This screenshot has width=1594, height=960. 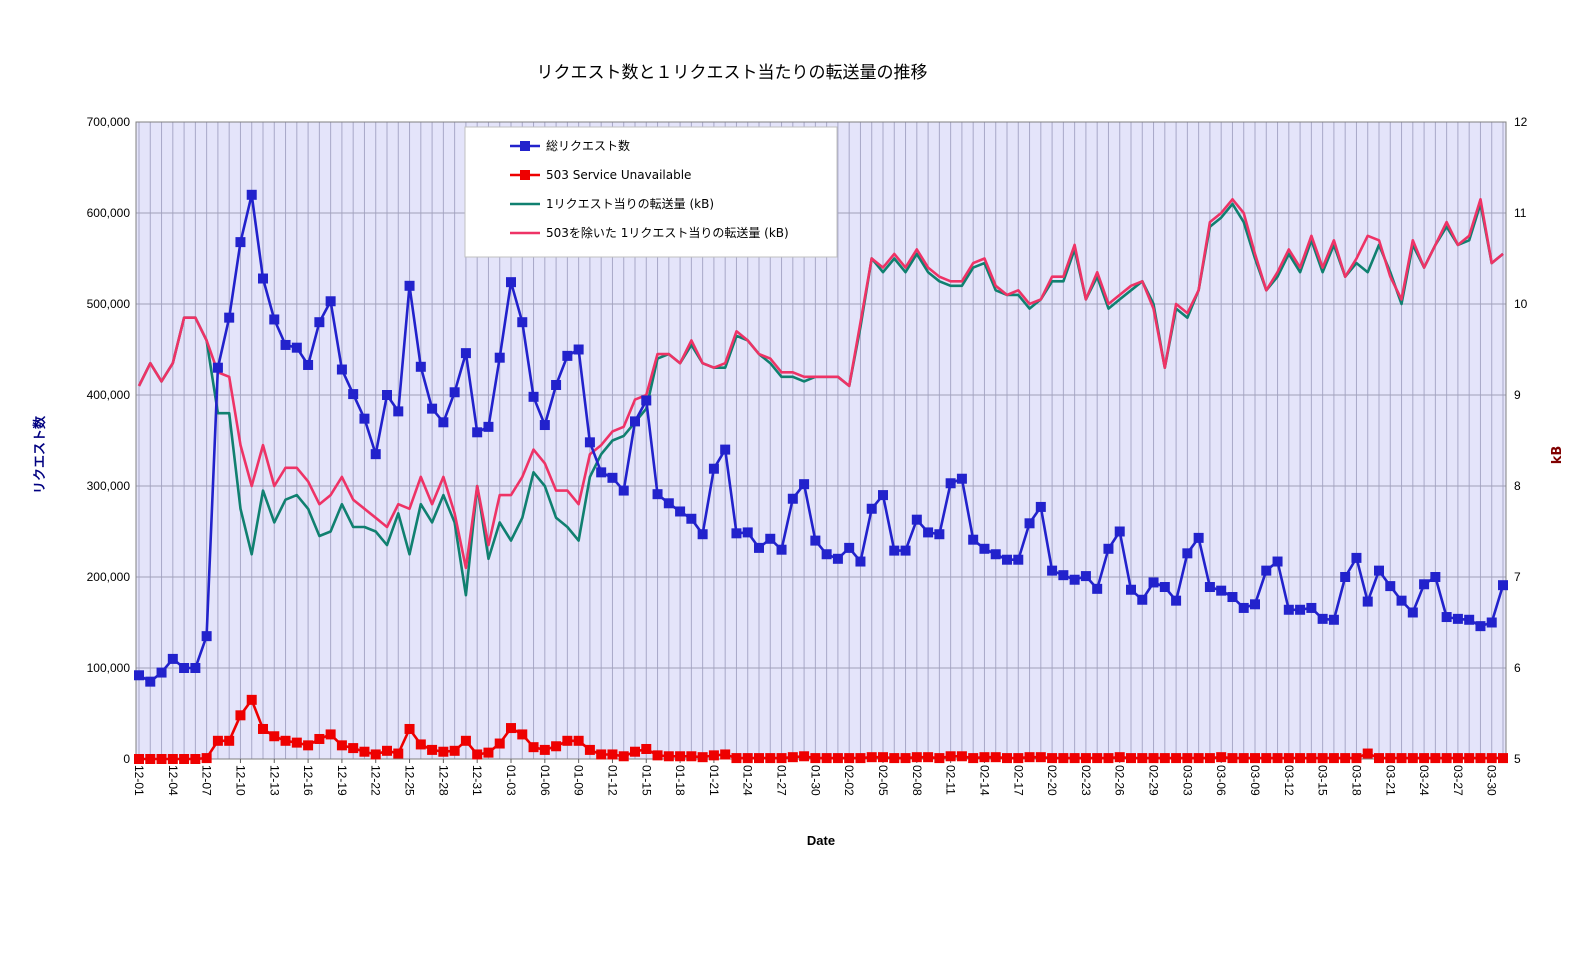 What do you see at coordinates (274, 780) in the screenshot?
I see `x-tick-label: 12-13` at bounding box center [274, 780].